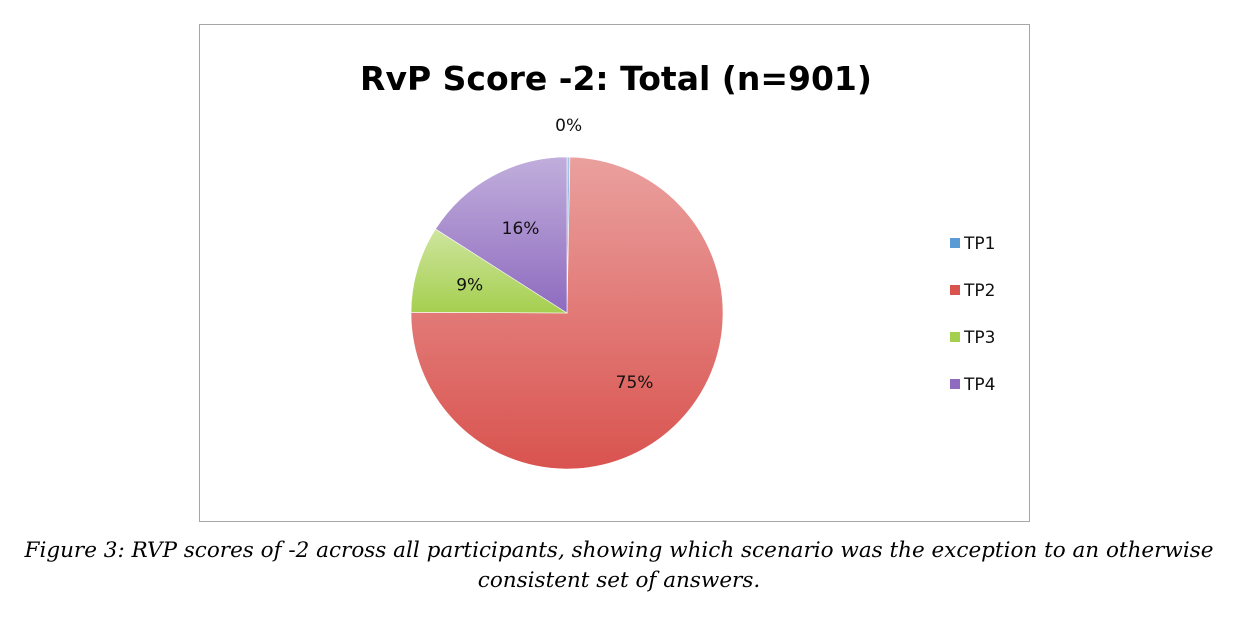 Image resolution: width=1238 pixels, height=620 pixels. Describe the element at coordinates (955, 243) in the screenshot. I see `legend-swatch-tp1` at that location.